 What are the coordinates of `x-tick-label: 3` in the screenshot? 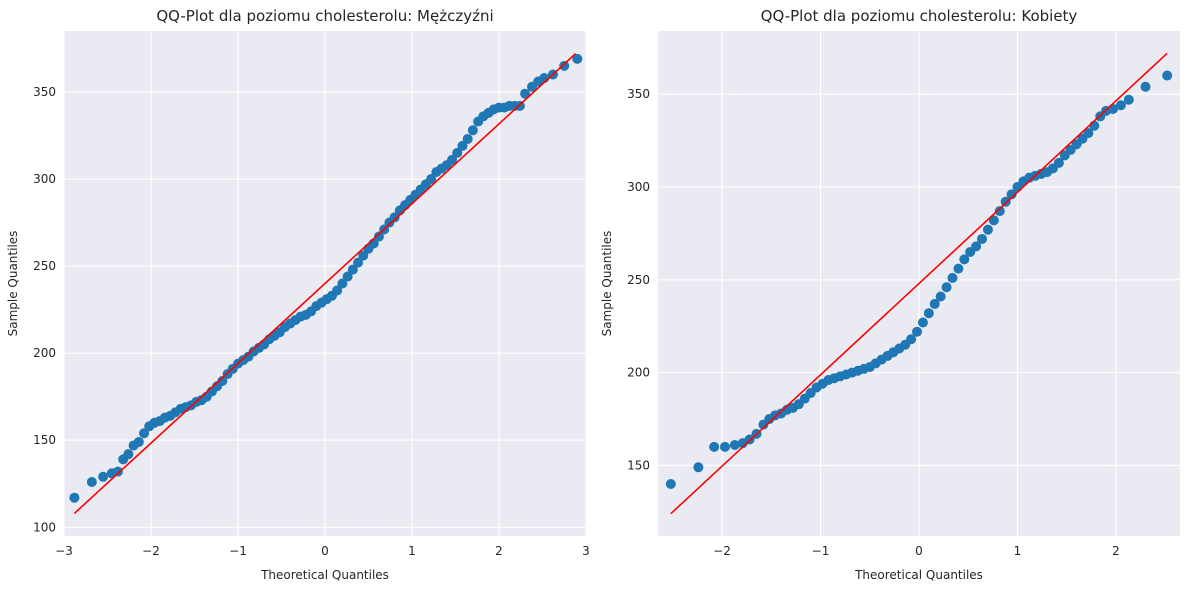 It's located at (586, 551).